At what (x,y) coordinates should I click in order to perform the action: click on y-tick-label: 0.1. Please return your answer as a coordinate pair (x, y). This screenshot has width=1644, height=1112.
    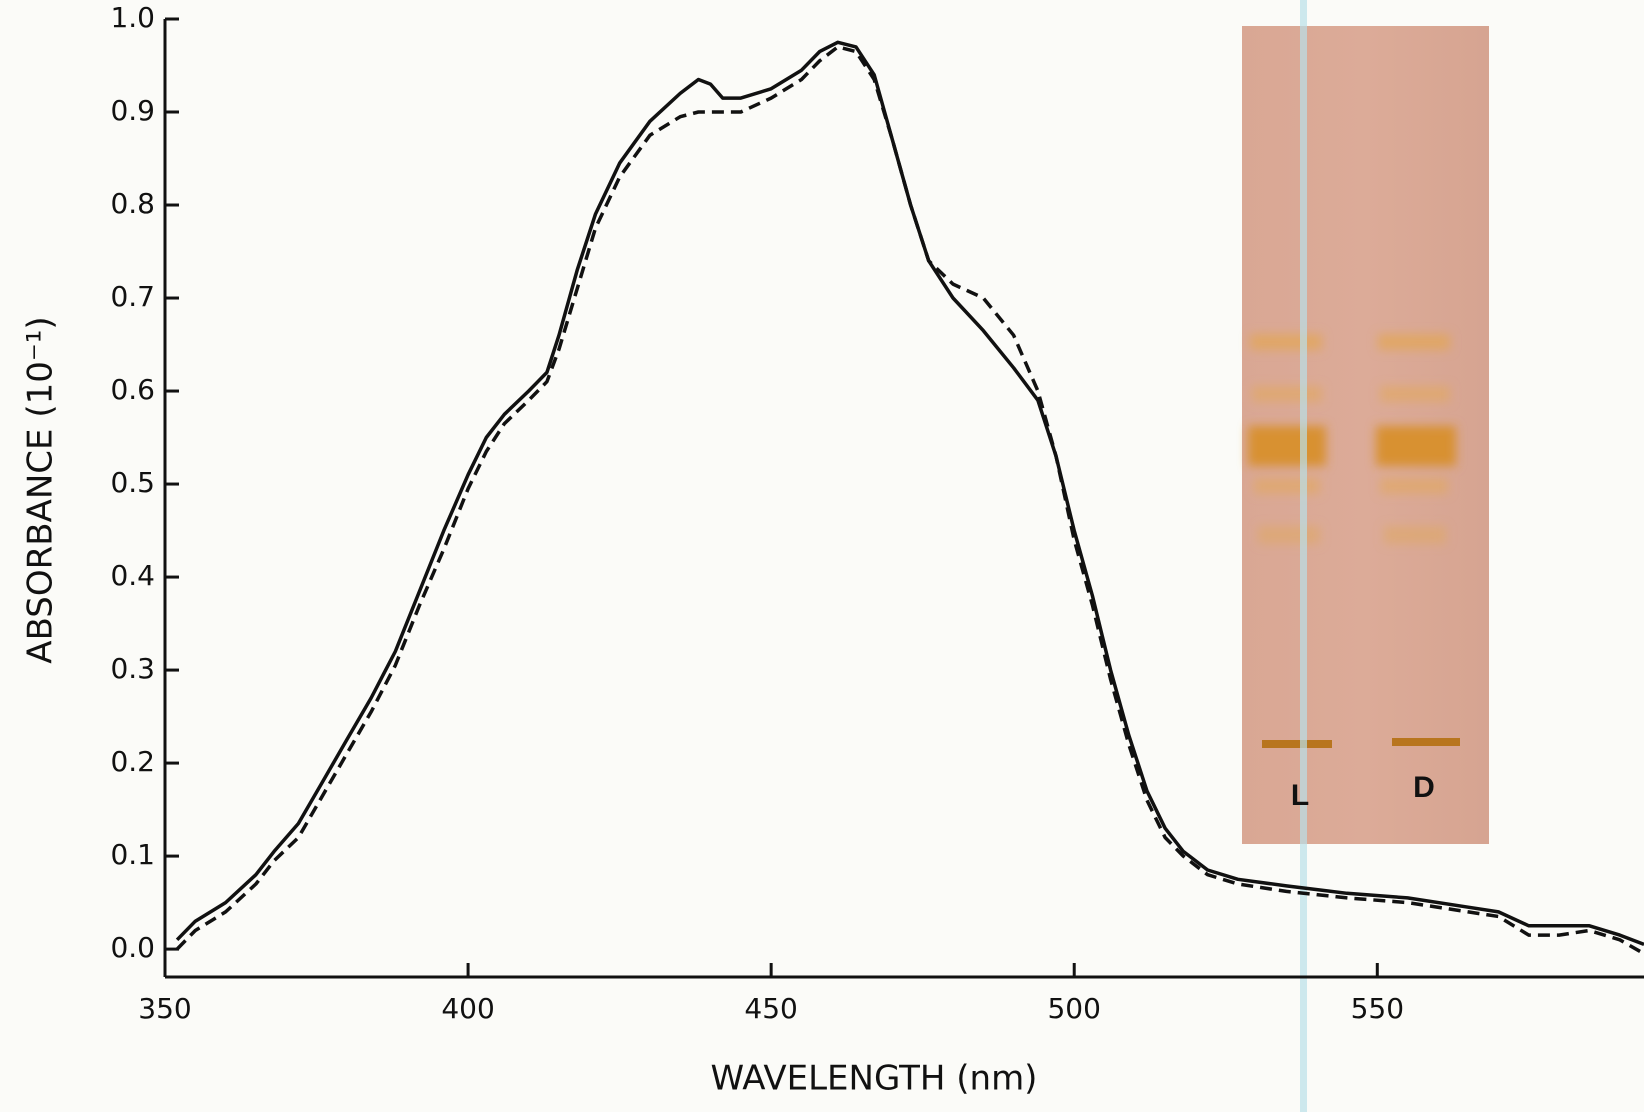
    Looking at the image, I should click on (132, 854).